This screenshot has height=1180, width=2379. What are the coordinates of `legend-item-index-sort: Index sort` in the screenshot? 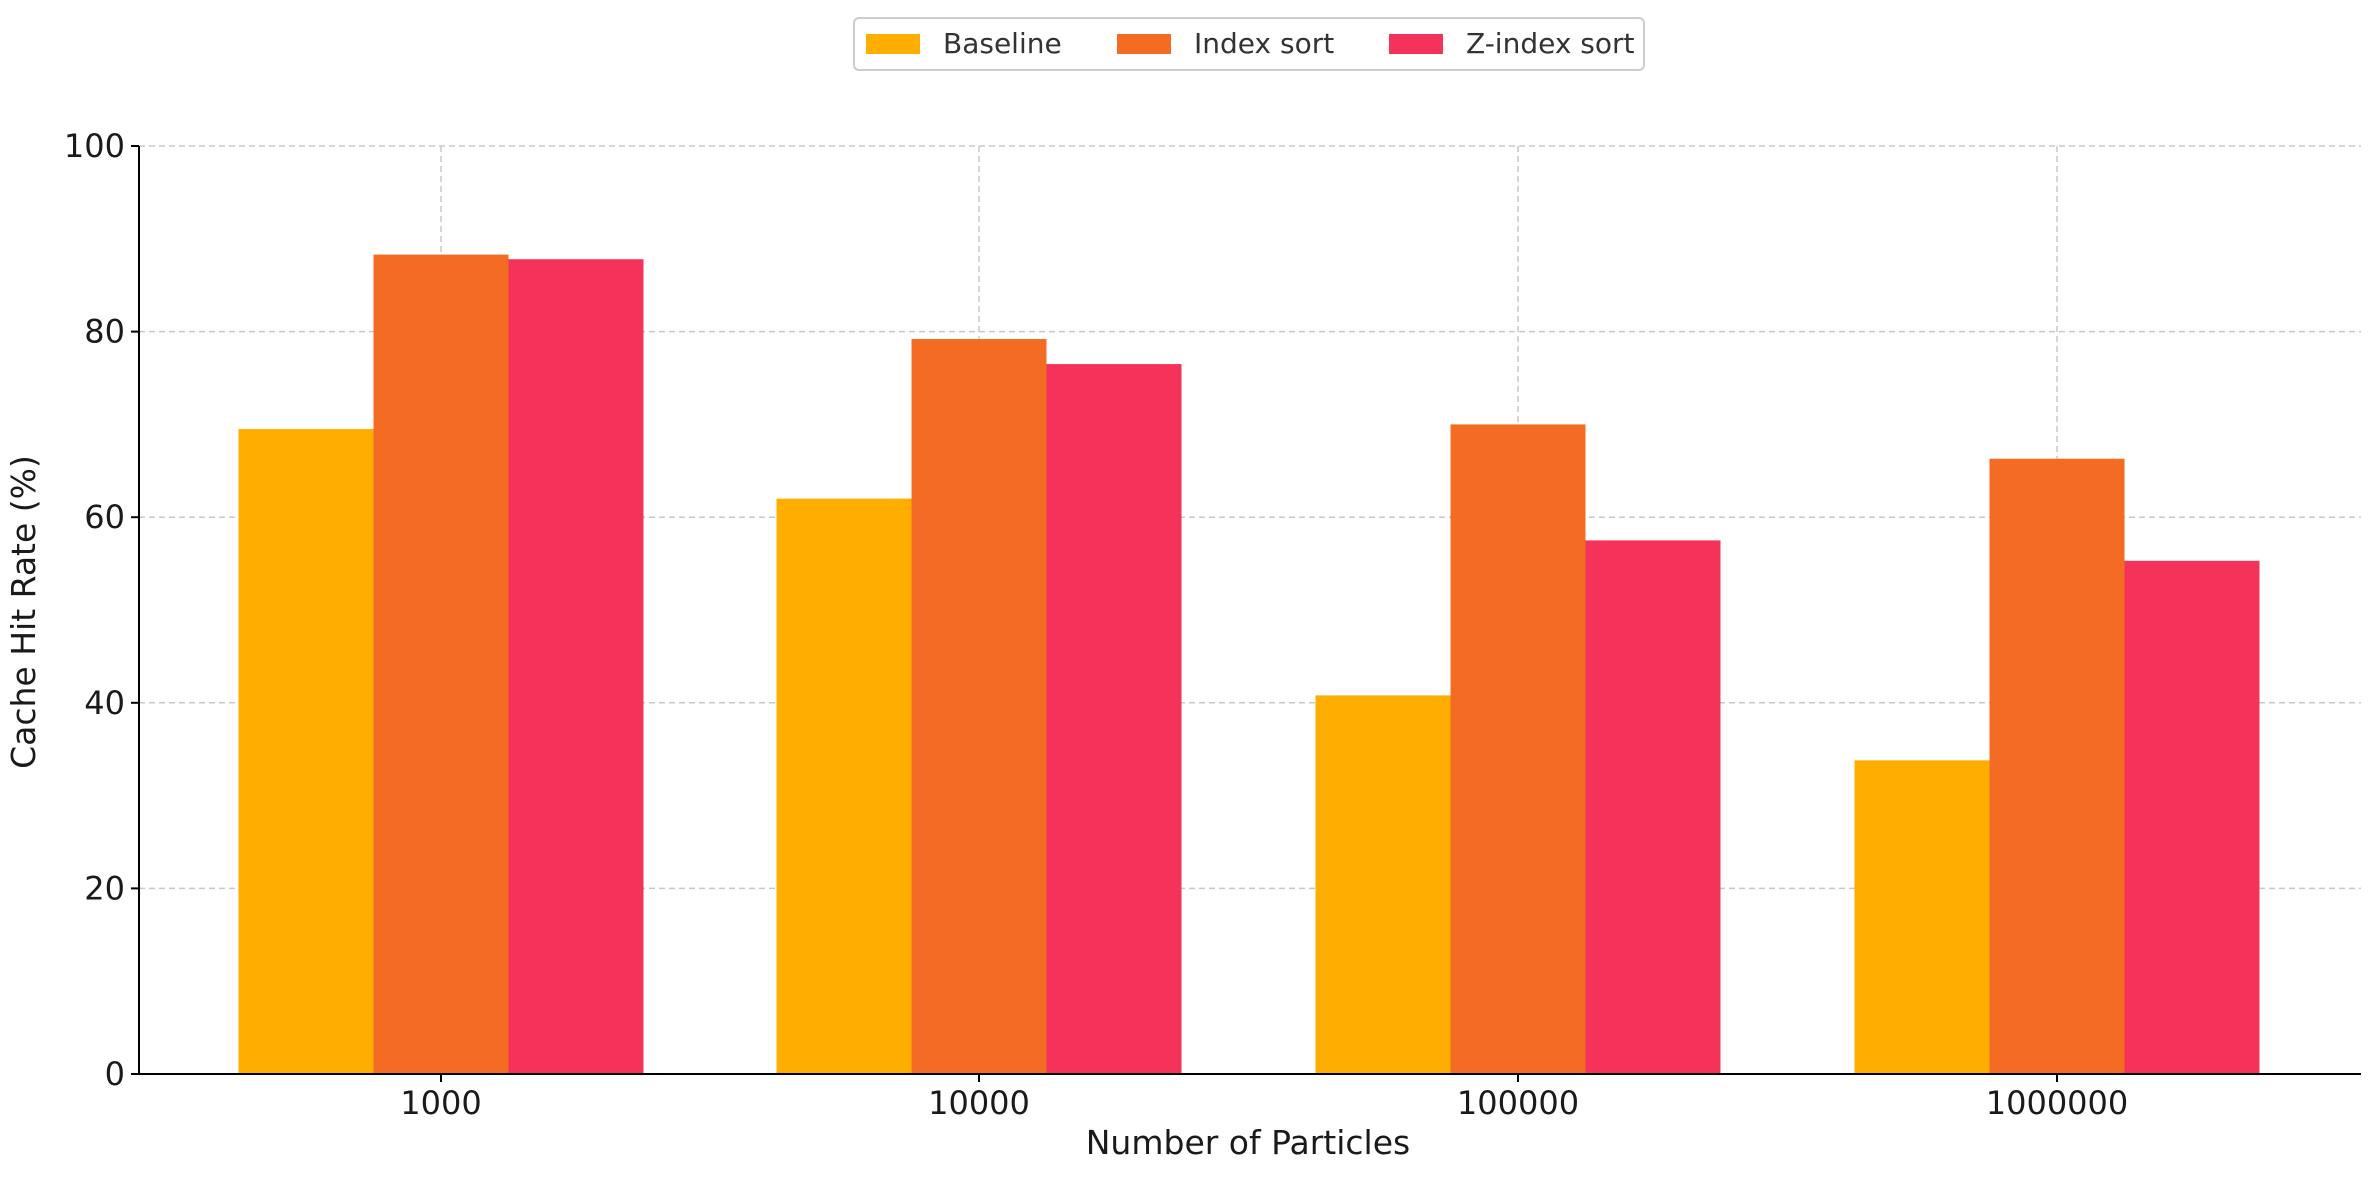 It's located at (1225, 43).